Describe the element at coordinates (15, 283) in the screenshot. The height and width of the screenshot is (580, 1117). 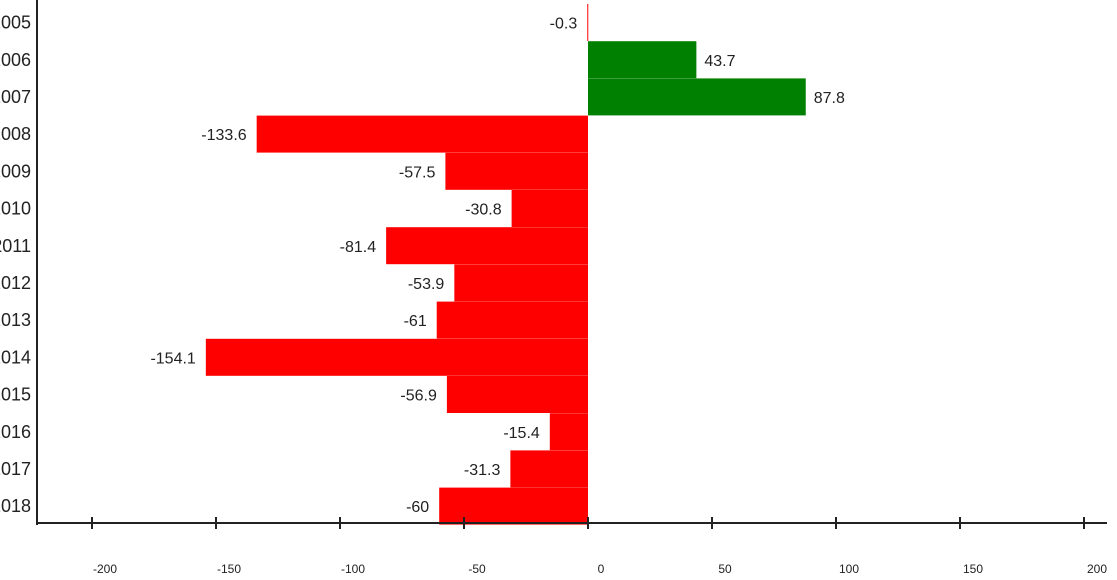
I see `category-label-2012: 2012` at that location.